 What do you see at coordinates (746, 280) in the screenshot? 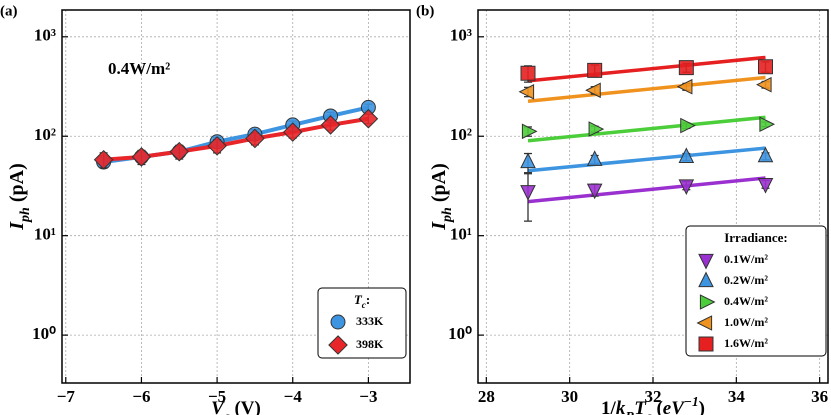
I see `legend-label: 0.2W/m²` at bounding box center [746, 280].